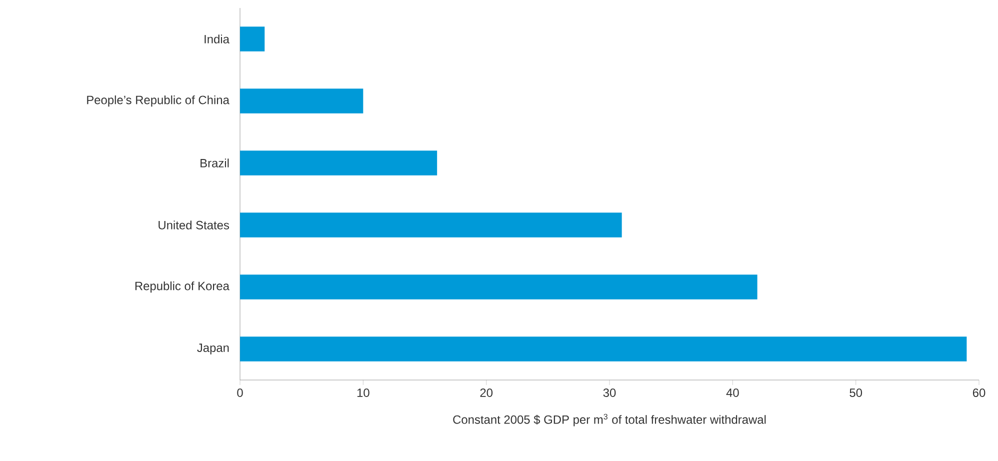  I want to click on y-tick-label: Republic of Korea, so click(182, 287).